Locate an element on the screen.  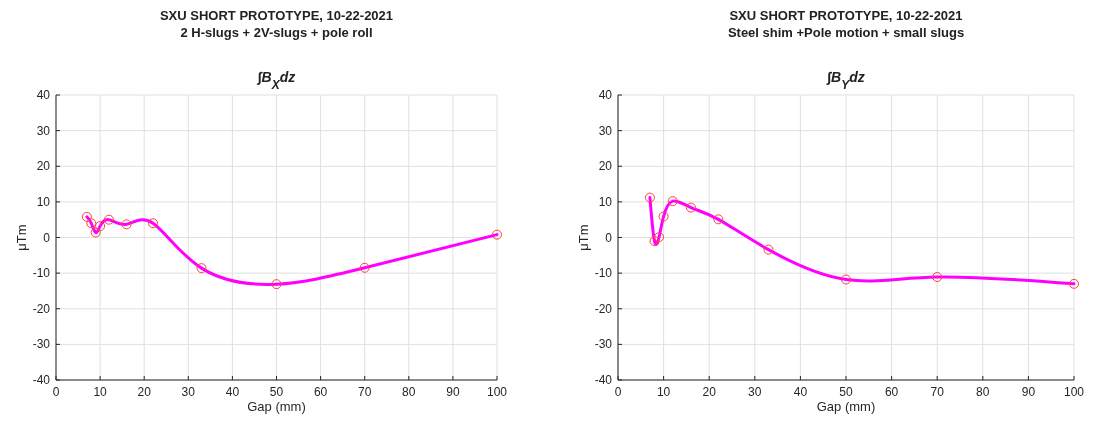
chart-subtitle: ∫B$_{Y}$dz is located at coordinates (845, 80).